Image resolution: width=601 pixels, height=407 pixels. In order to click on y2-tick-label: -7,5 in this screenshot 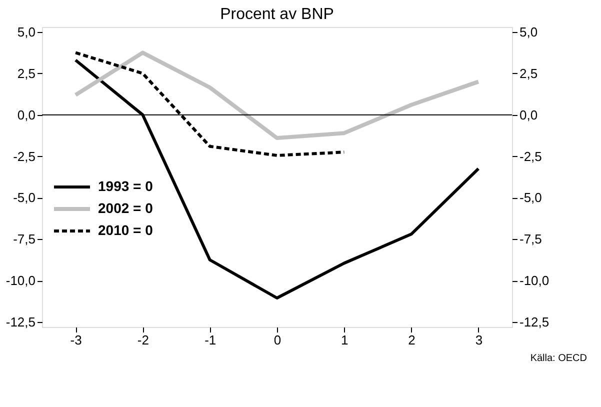, I will do `click(531, 239)`.